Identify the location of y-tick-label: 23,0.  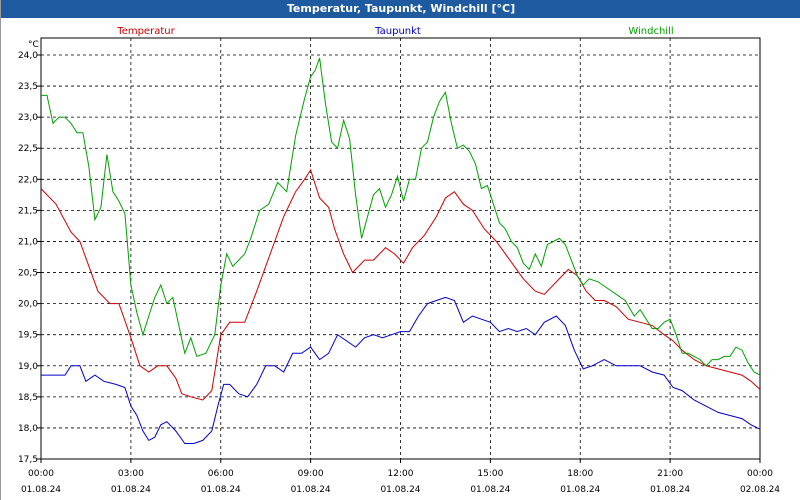
(28, 118).